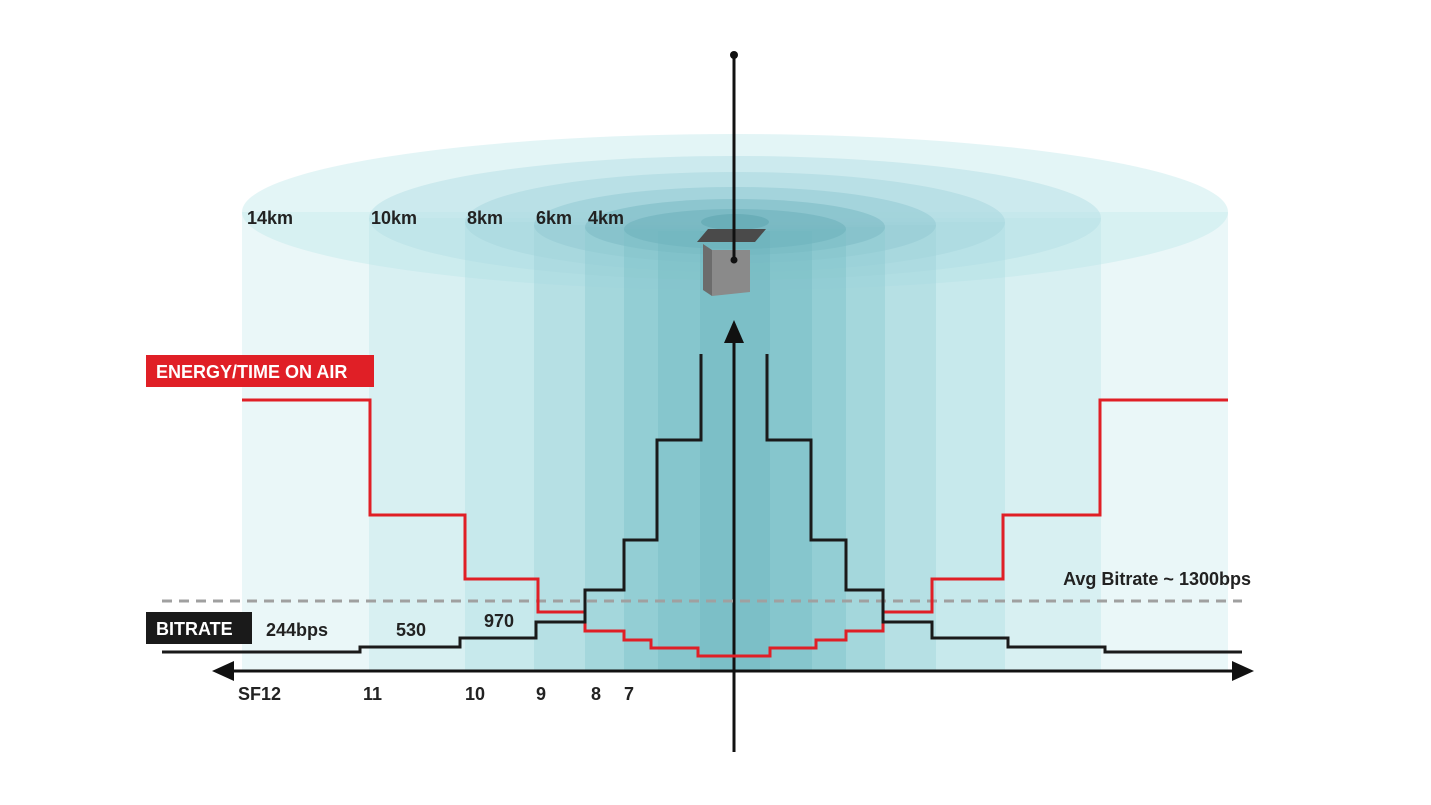 The height and width of the screenshot is (805, 1431). Describe the element at coordinates (629, 694) in the screenshot. I see `sf-label-7: 7` at that location.